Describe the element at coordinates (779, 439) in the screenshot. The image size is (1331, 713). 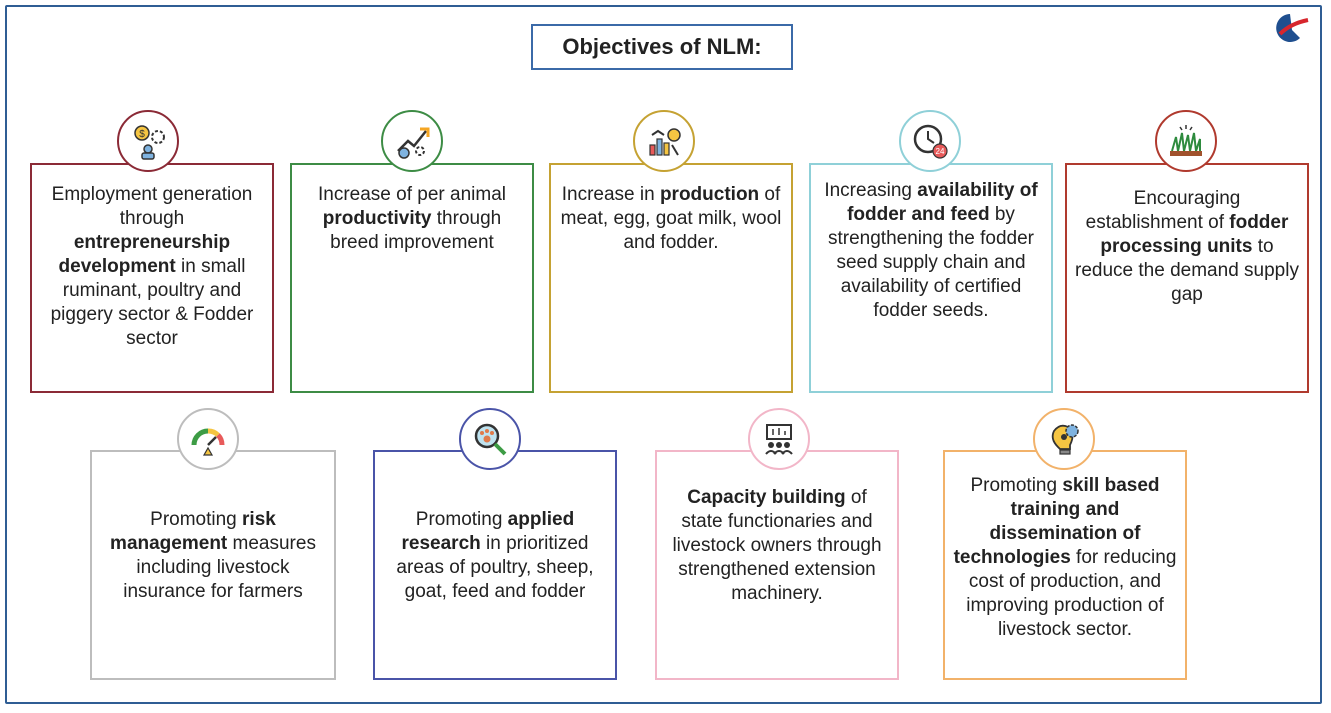
I see `training-people-icon` at that location.